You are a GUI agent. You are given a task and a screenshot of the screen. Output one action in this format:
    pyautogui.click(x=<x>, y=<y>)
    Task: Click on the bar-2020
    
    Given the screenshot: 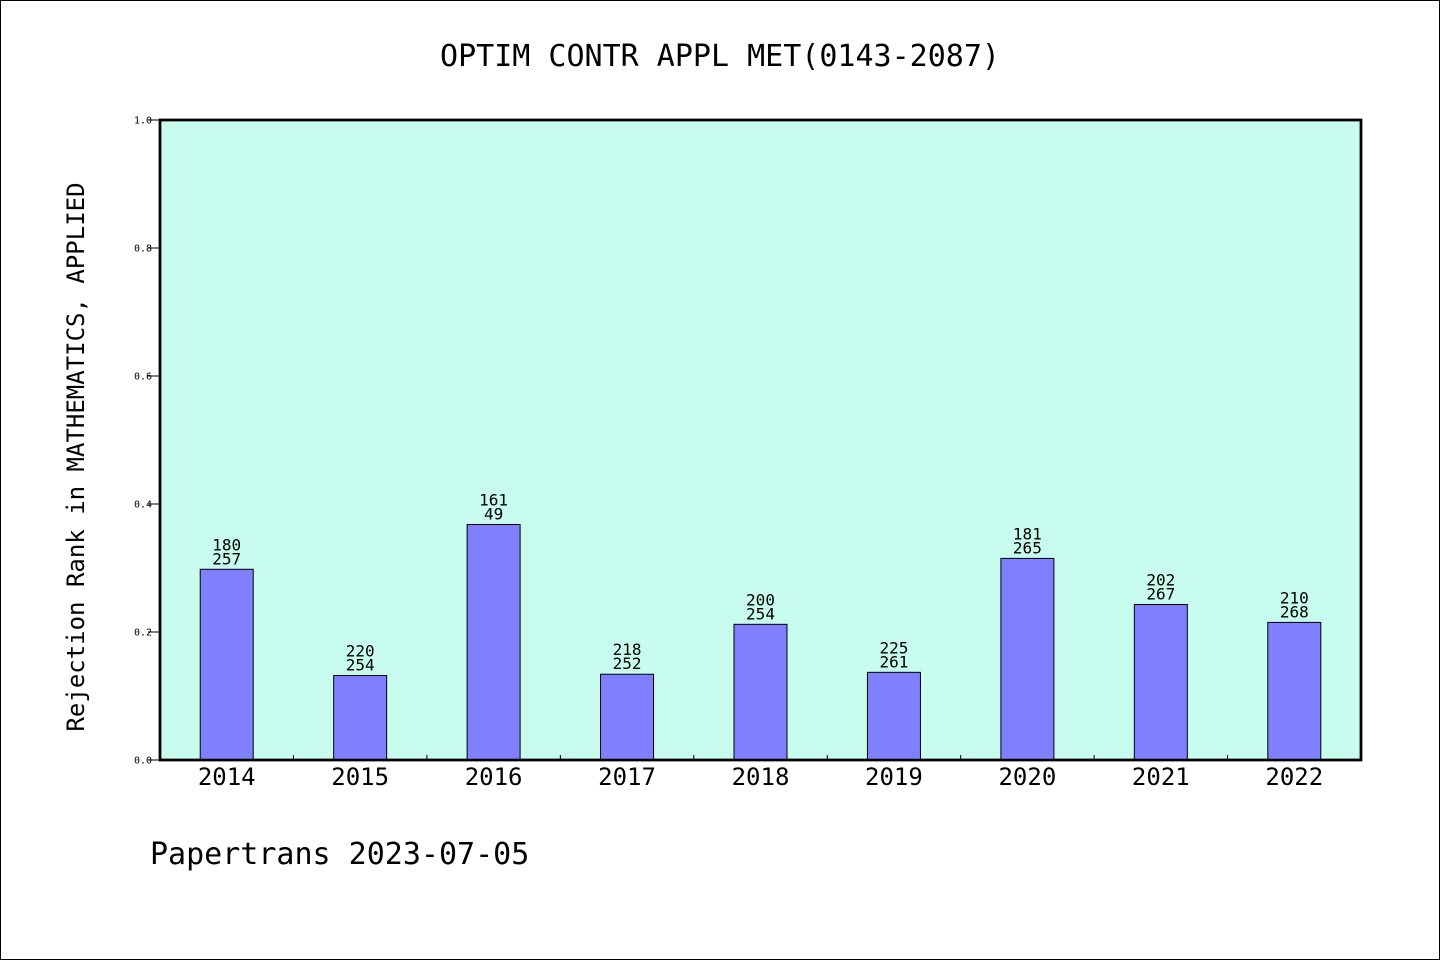 What is the action you would take?
    pyautogui.click(x=1027, y=659)
    